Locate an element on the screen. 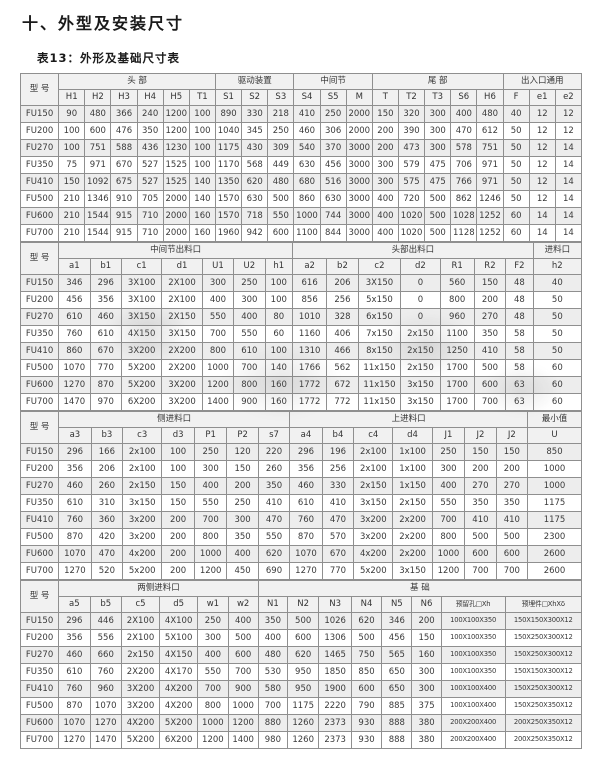 The image size is (600, 760). value-cell: 5x150 is located at coordinates (379, 300).